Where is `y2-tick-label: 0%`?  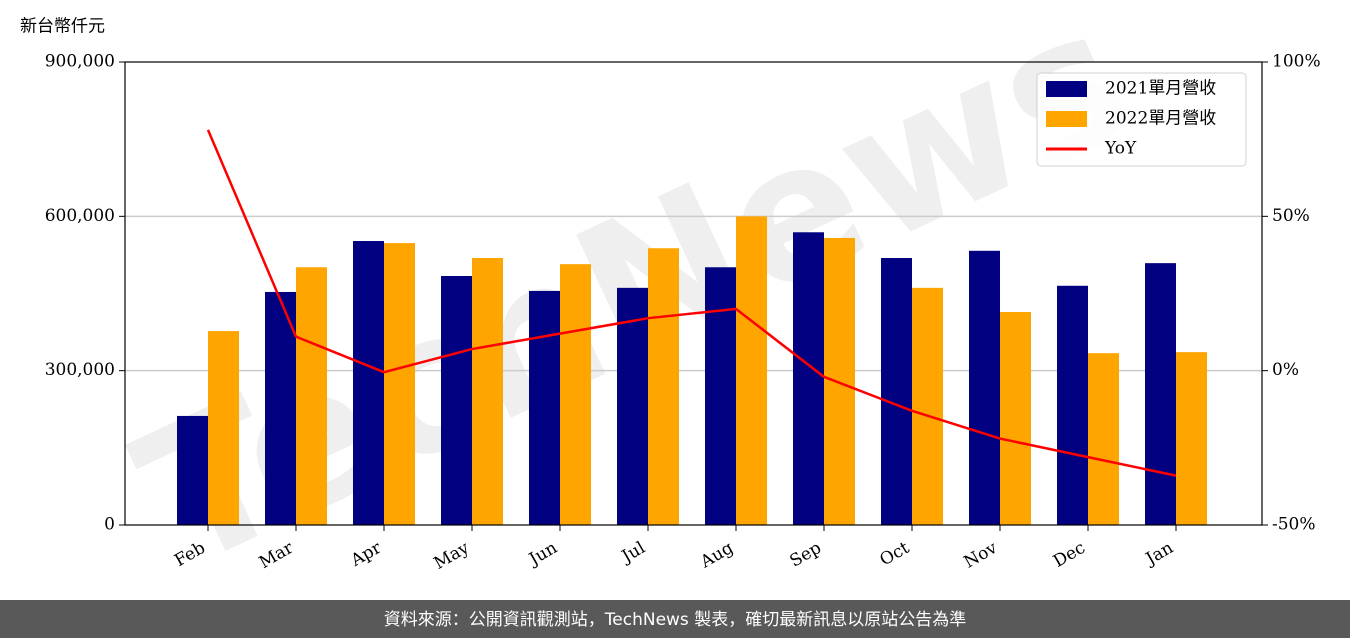 y2-tick-label: 0% is located at coordinates (1285, 370).